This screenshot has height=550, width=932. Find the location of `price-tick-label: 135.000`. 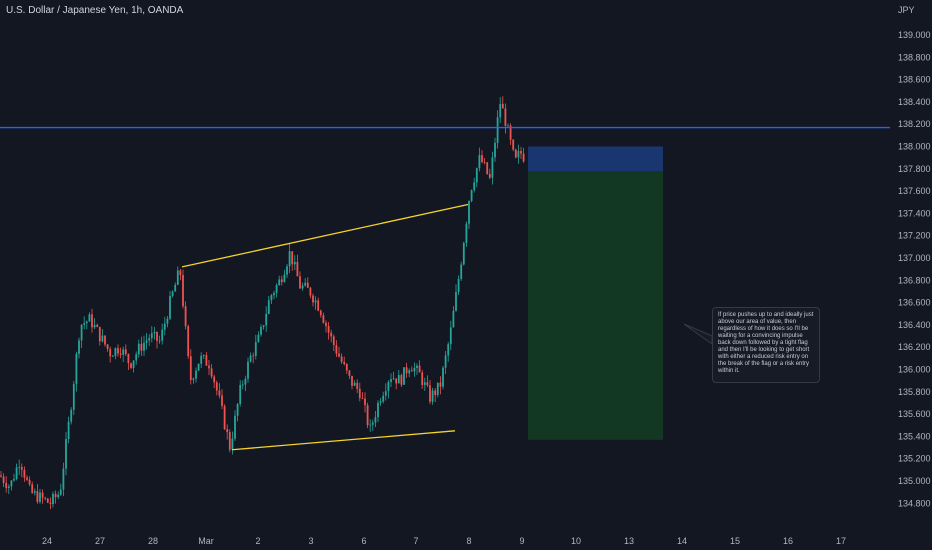

price-tick-label: 135.000 is located at coordinates (914, 481).